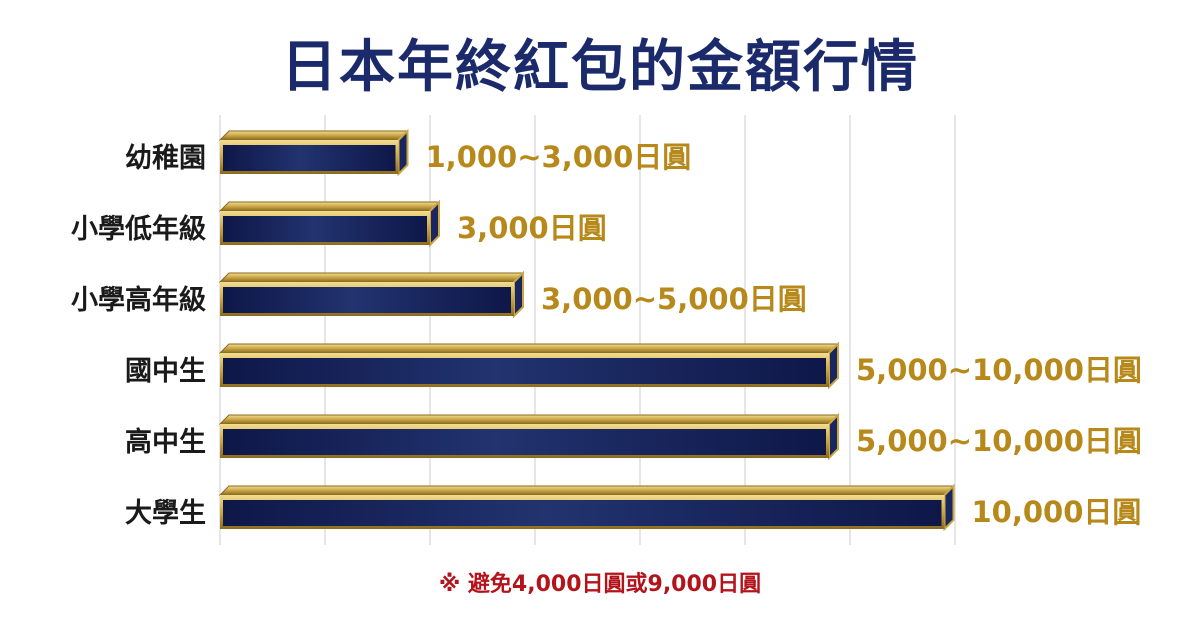 This screenshot has height=630, width=1200. What do you see at coordinates (600, 584) in the screenshot?
I see `footnote: ※ 避免4,000日圓或9,000日圓` at bounding box center [600, 584].